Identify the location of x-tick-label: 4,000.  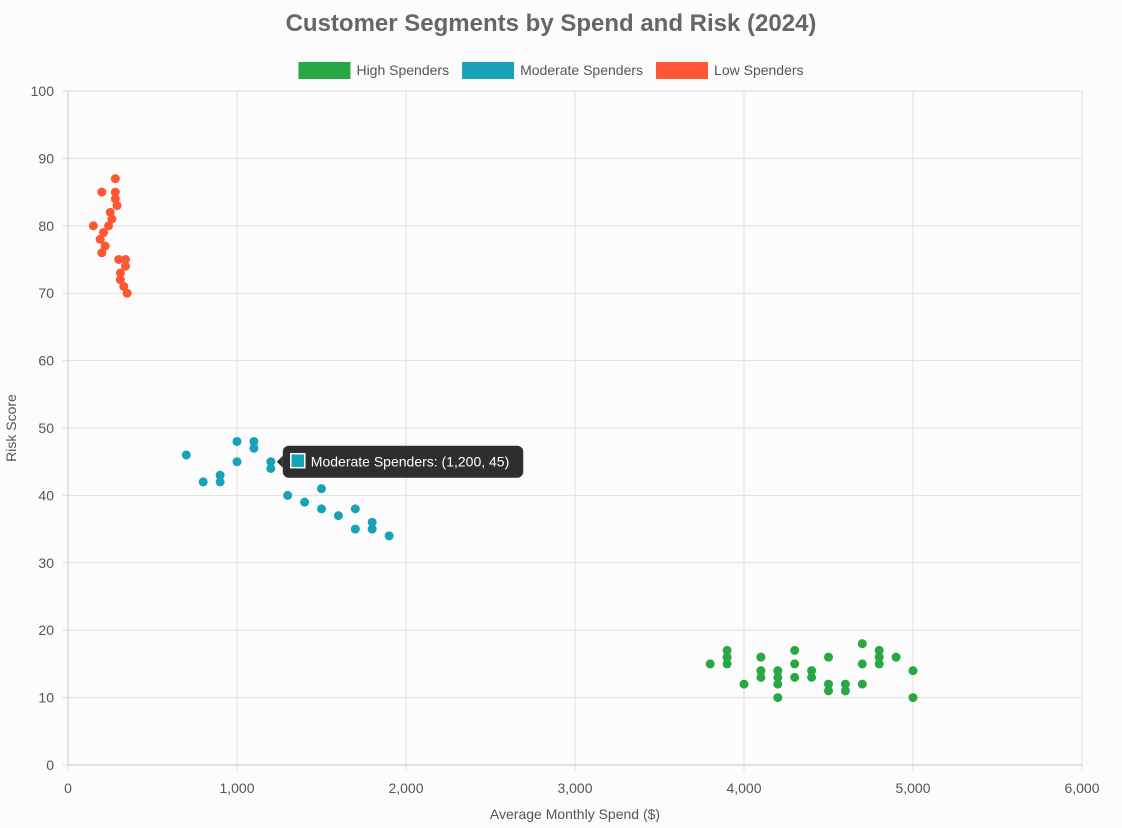
(743, 788).